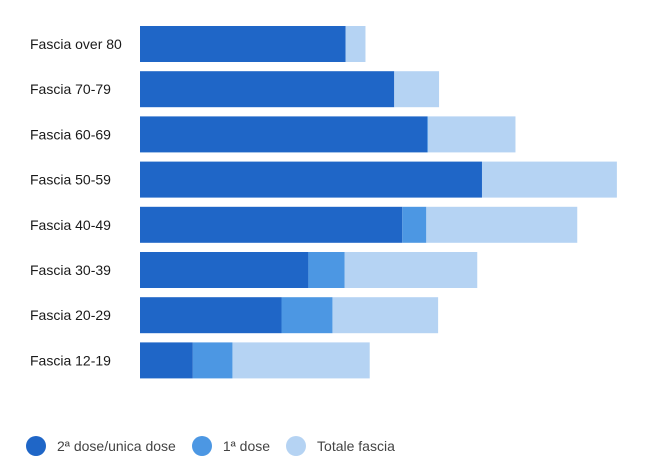  Describe the element at coordinates (76, 44) in the screenshot. I see `category-label: Fascia over 80` at that location.